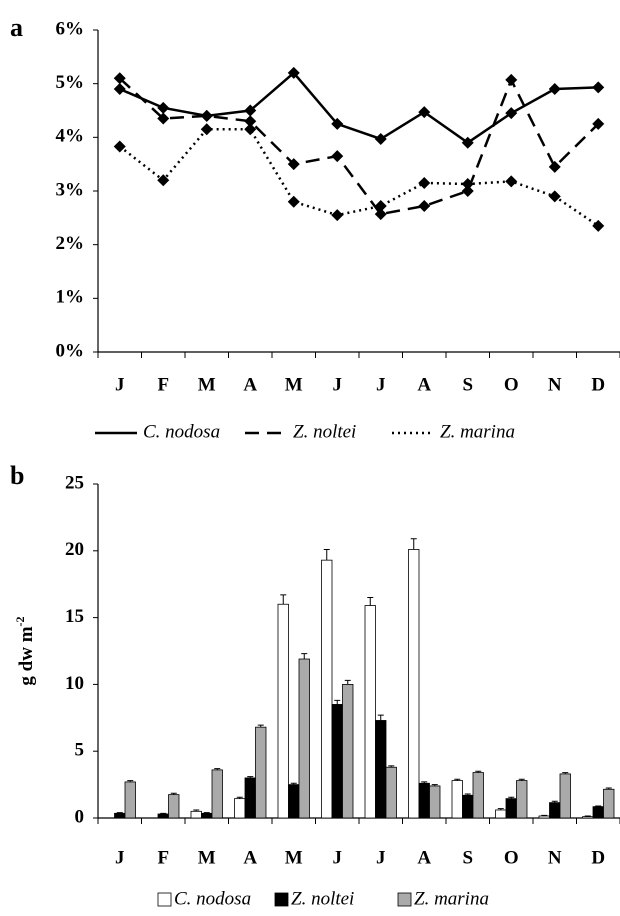  I want to click on legend-label: C. nodosa, so click(181, 431).